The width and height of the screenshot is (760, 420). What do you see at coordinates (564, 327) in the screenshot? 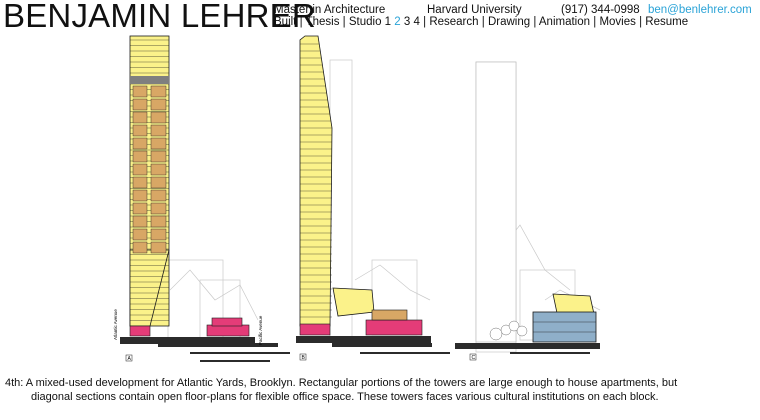
I see `tower-c-glass-podium` at bounding box center [564, 327].